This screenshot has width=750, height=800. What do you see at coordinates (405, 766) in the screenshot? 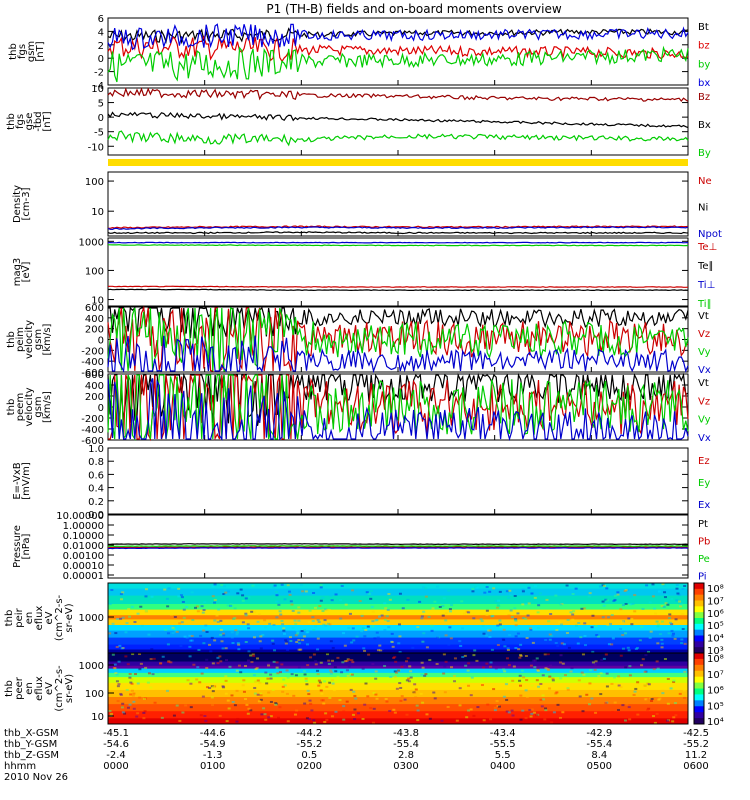
I see `time-tick-label: 0300` at bounding box center [405, 766].